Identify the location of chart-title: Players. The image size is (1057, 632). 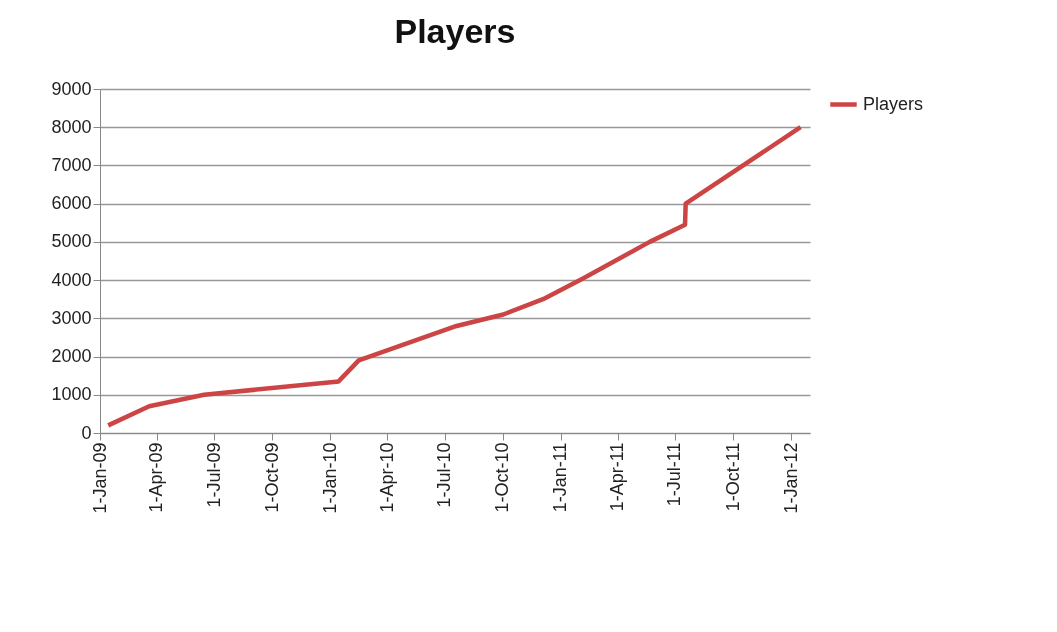
(455, 31).